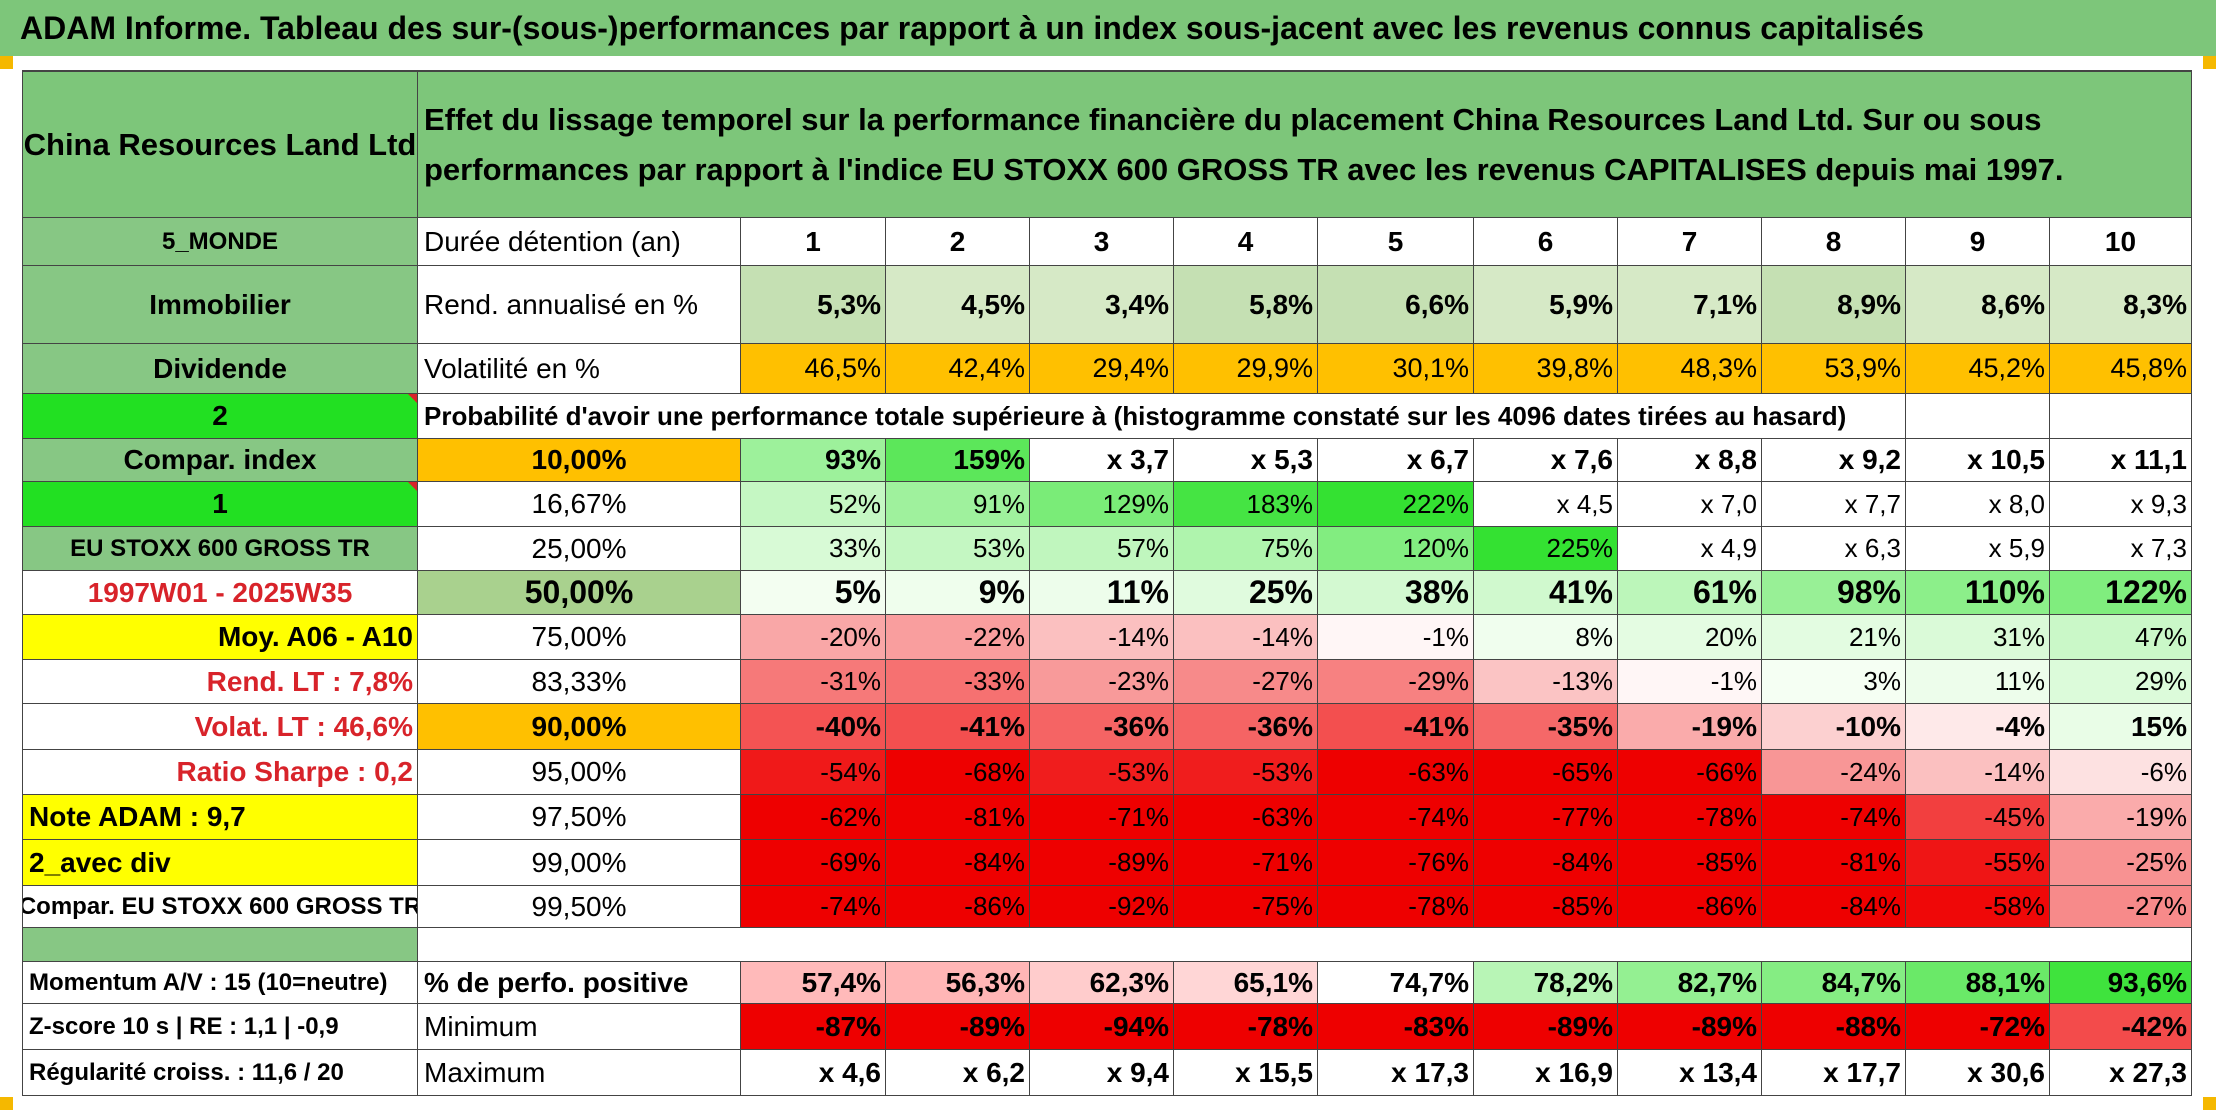  Describe the element at coordinates (220, 682) in the screenshot. I see `label-rend-lt: Rend. LT : 7,8%` at that location.